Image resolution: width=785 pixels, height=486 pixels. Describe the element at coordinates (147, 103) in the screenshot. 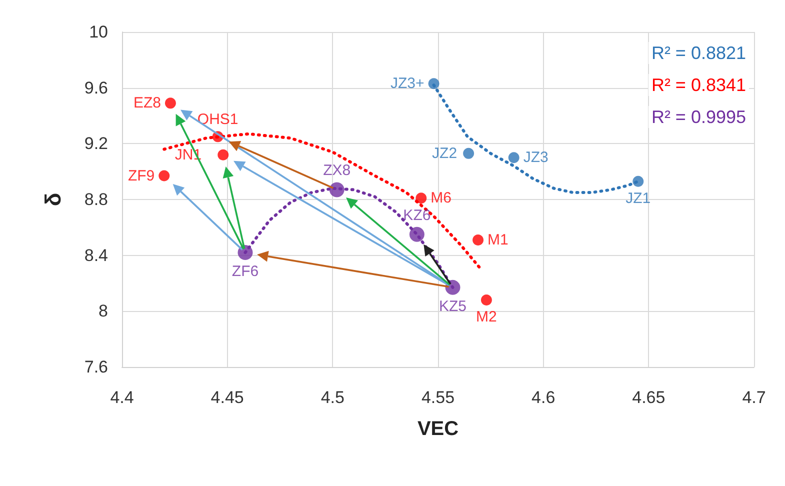

I see `data-label: EZ8` at that location.